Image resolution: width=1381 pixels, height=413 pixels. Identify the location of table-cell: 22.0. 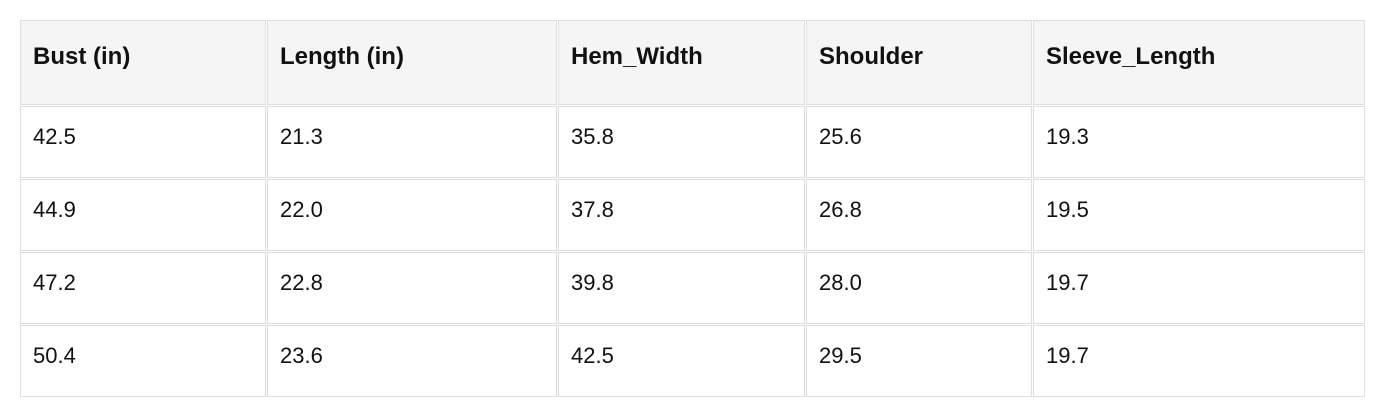
(412, 215).